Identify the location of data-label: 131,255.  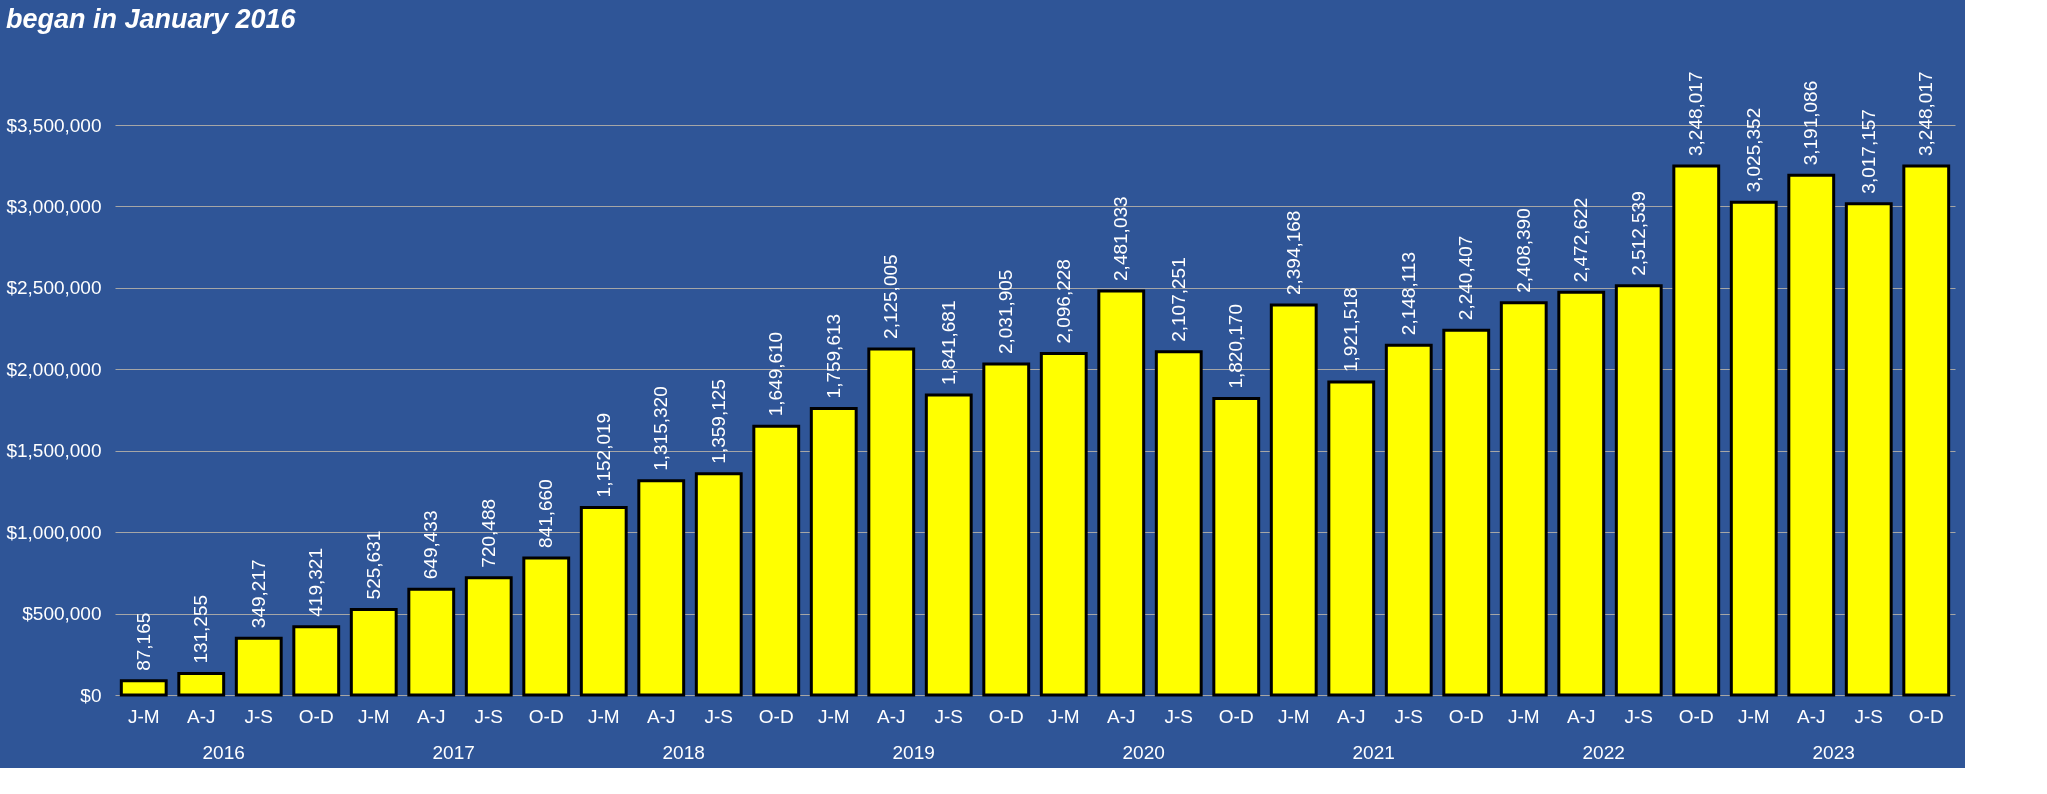
(201, 629).